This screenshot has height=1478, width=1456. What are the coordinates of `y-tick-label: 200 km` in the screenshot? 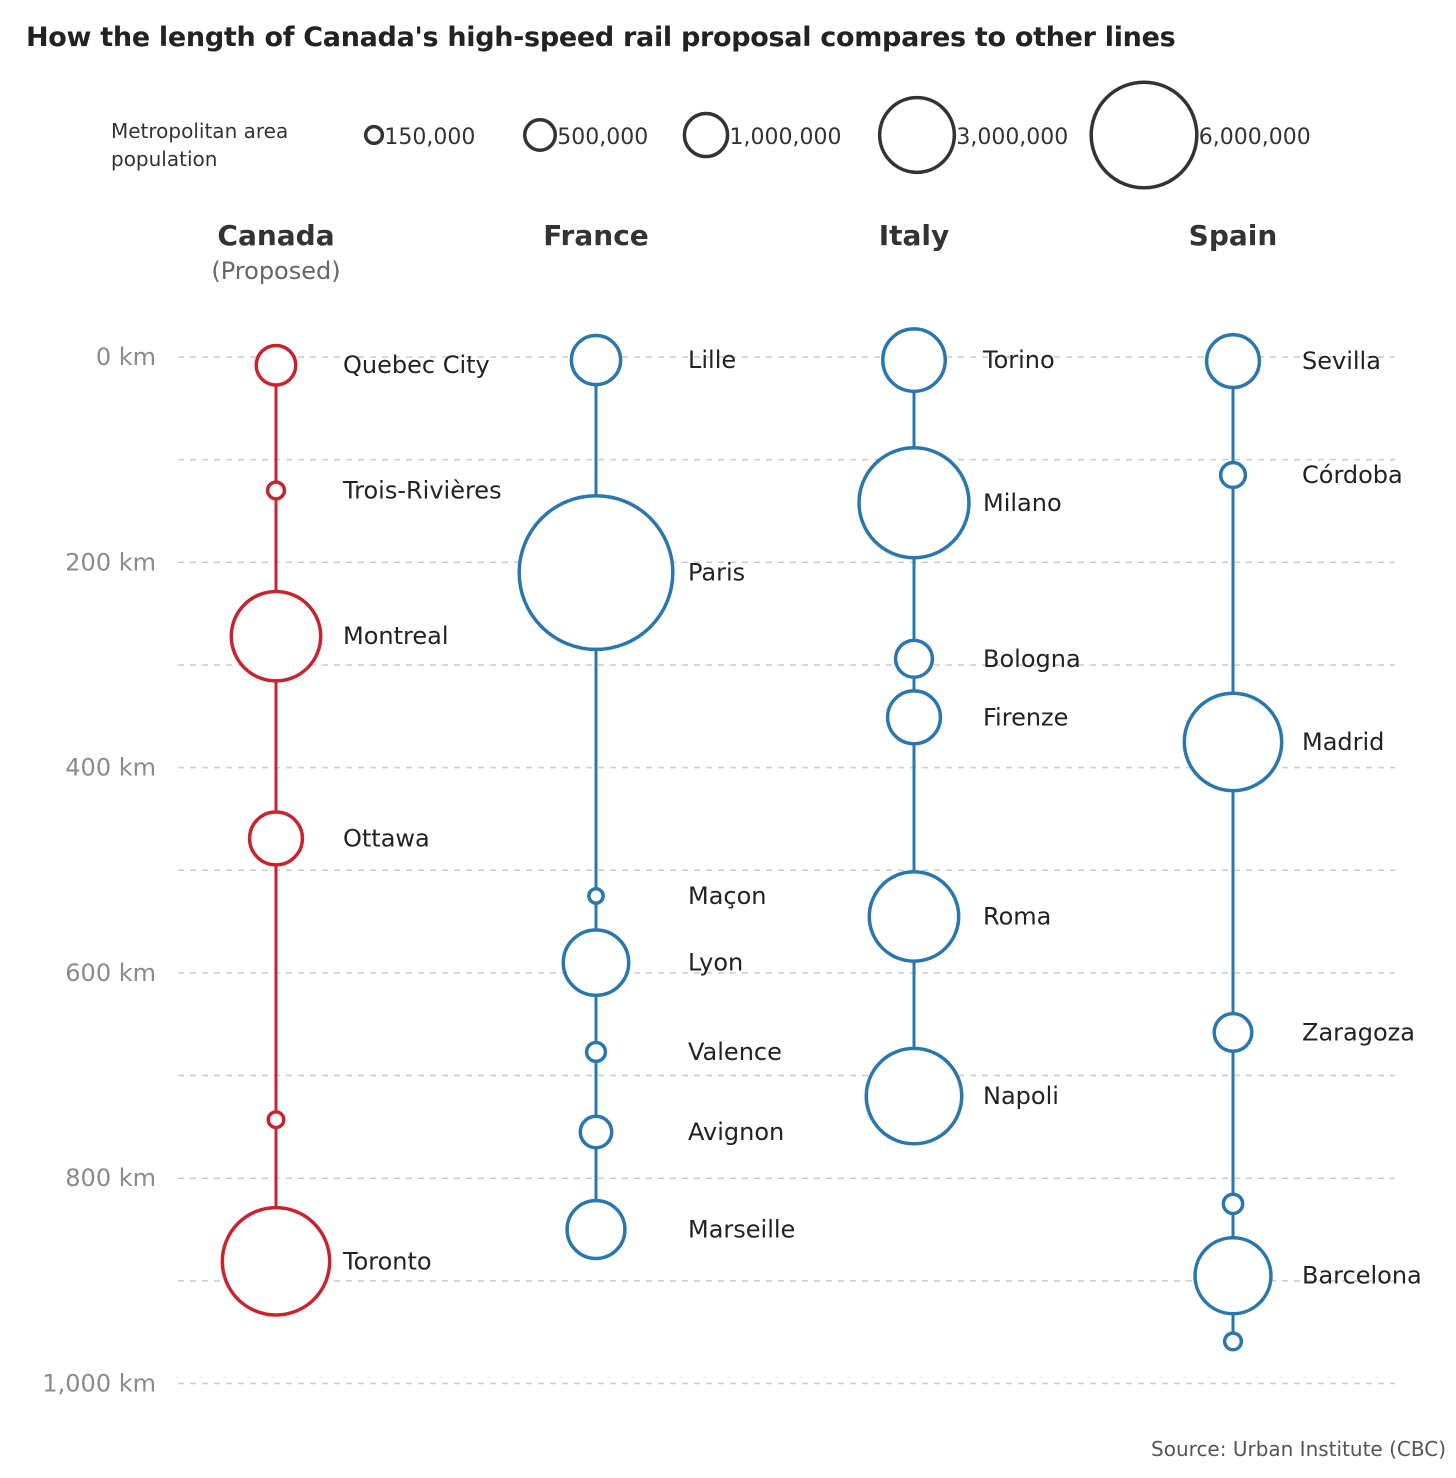 It's located at (110, 562).